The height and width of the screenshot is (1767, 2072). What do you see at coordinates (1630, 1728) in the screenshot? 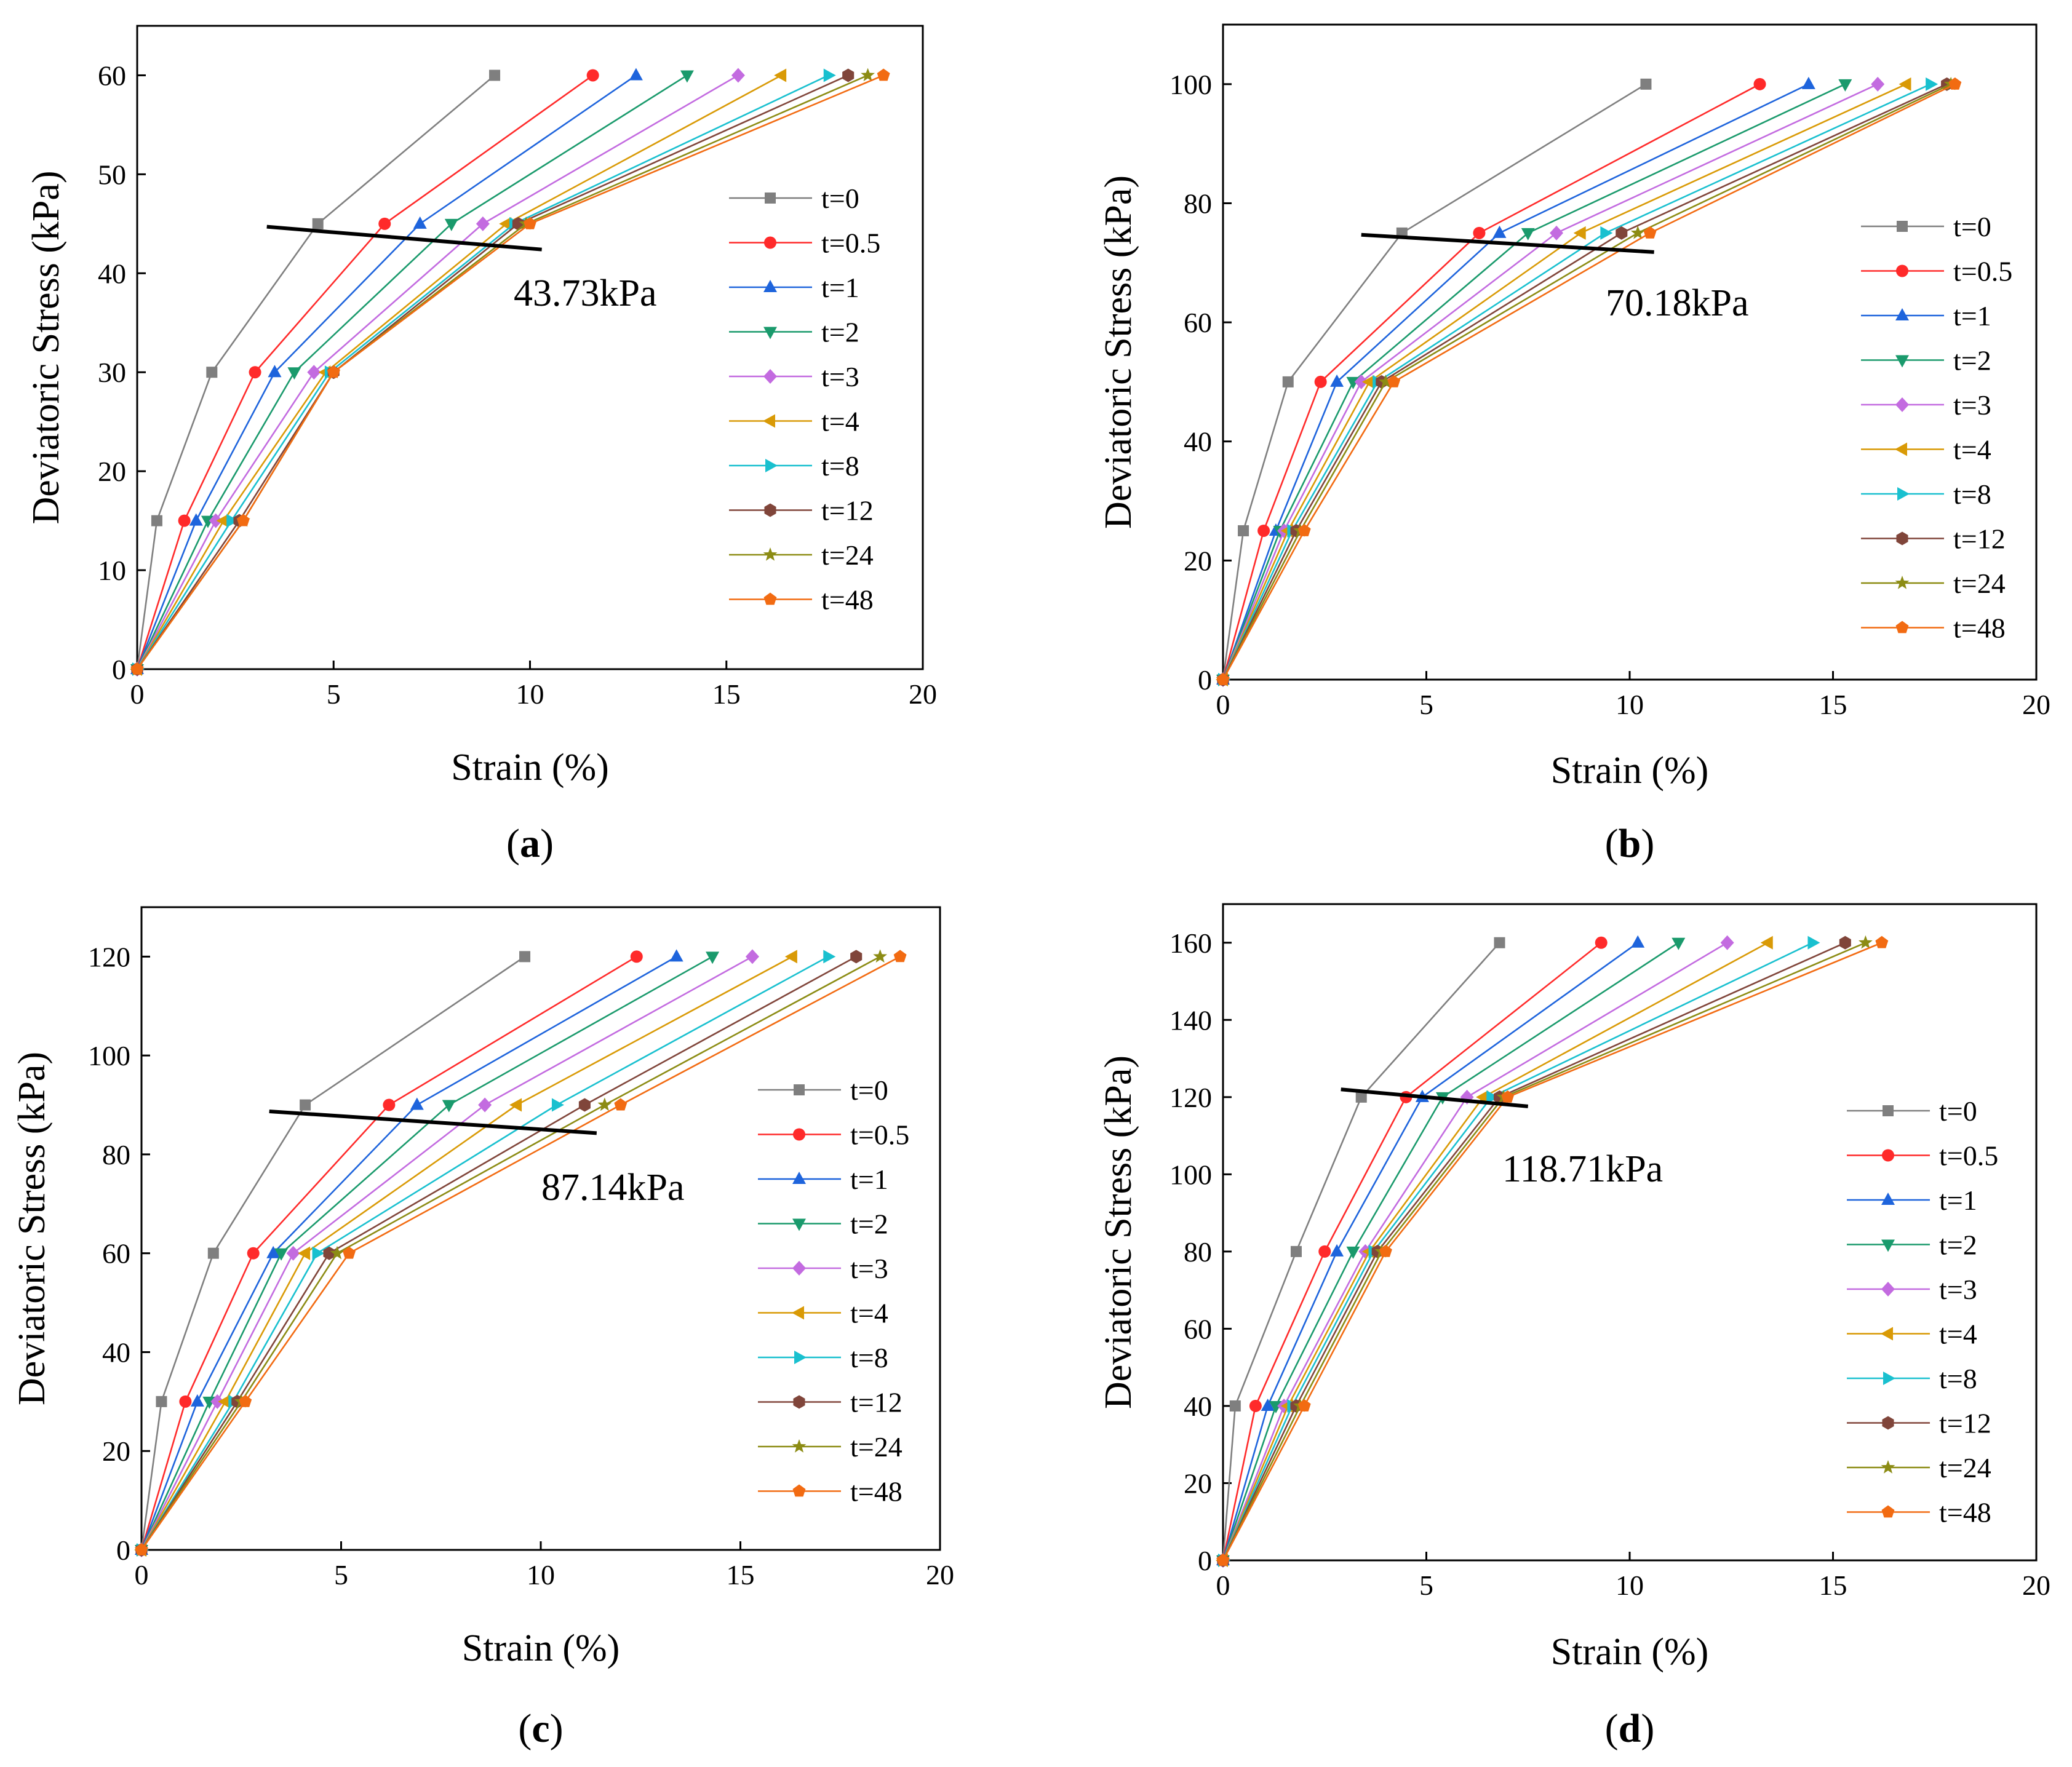
I see `panel-letter: d` at bounding box center [1630, 1728].